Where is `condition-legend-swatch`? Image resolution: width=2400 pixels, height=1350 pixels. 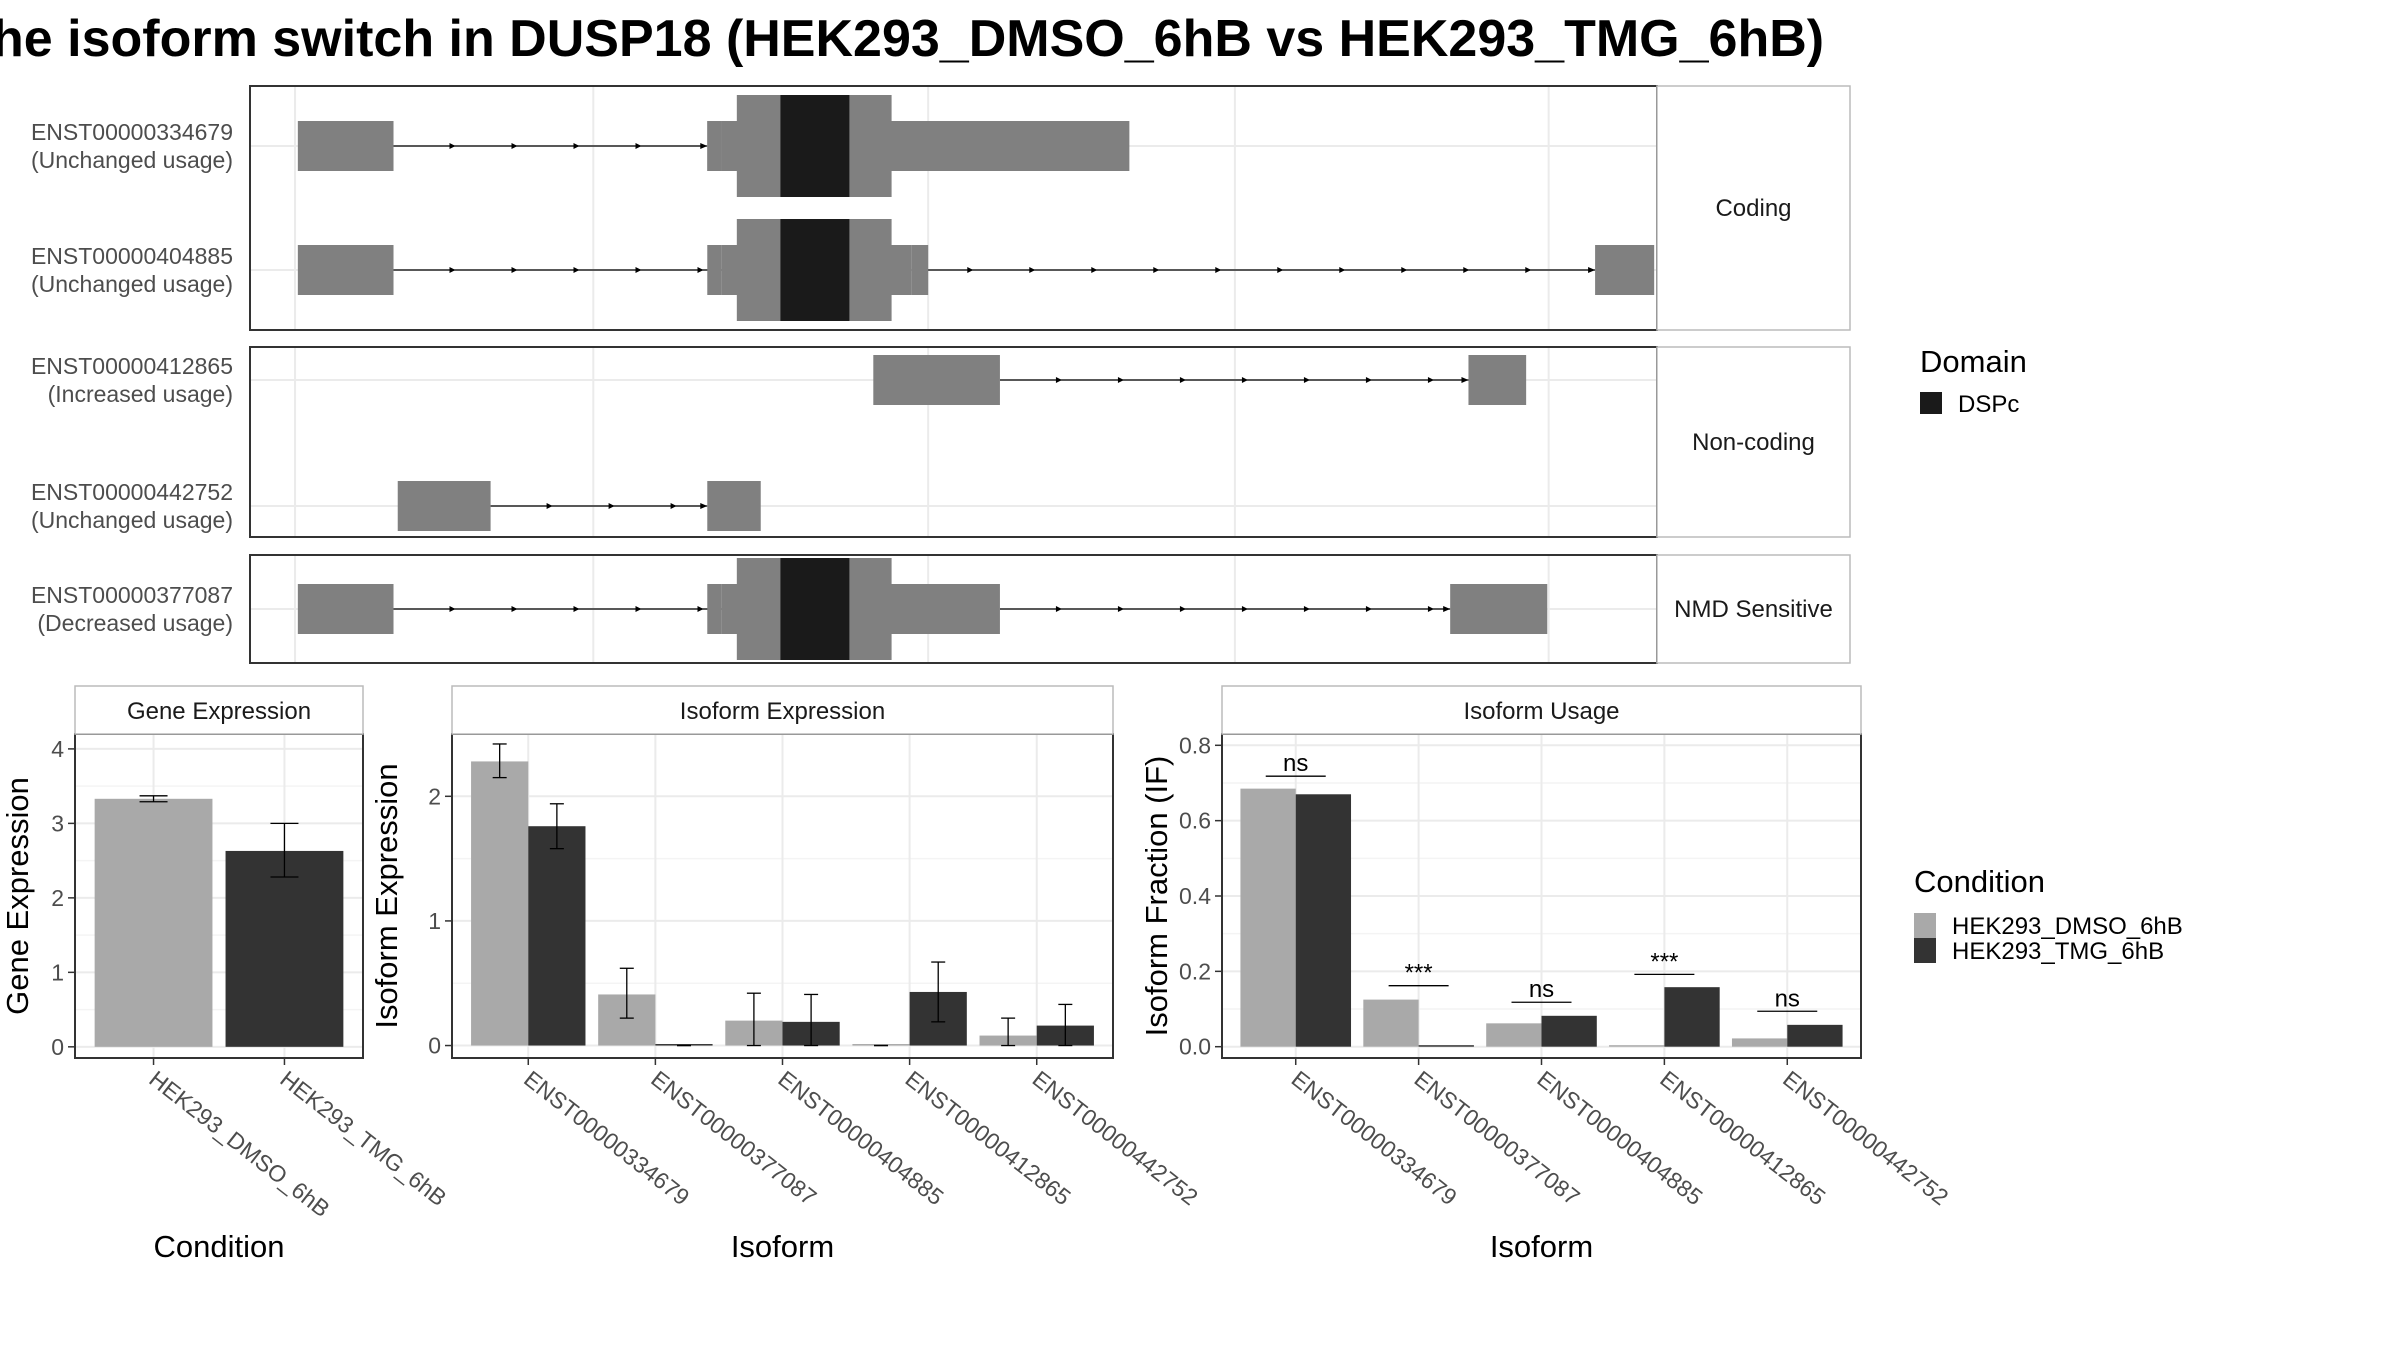 condition-legend-swatch is located at coordinates (1925, 925).